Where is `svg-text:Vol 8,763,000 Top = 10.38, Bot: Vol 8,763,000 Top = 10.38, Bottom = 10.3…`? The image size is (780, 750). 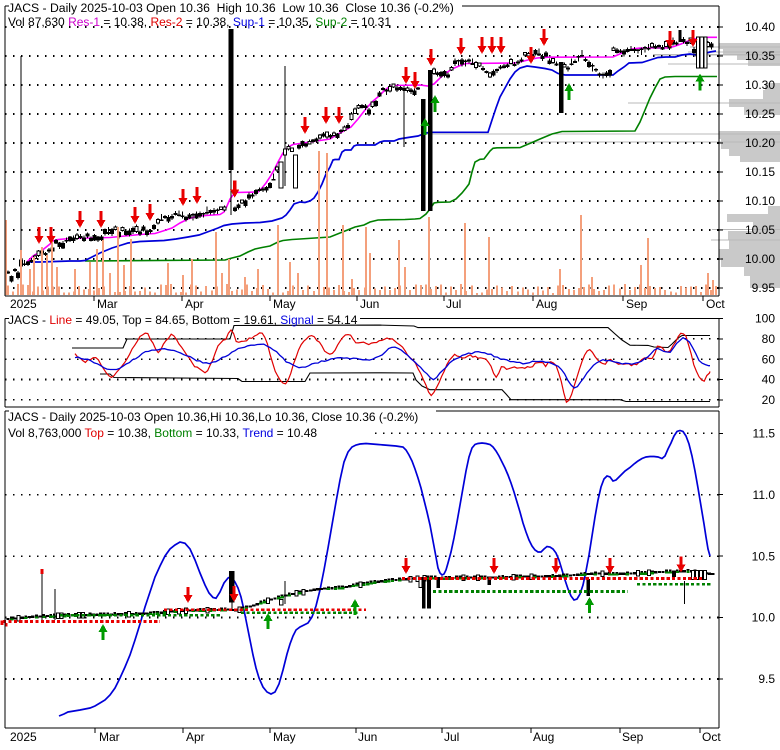 svg-text:Vol 8,763,000 Top = 10.38, Bot: Vol 8,763,000 Top = 10.38, Bottom = 10.3… is located at coordinates (162, 433).